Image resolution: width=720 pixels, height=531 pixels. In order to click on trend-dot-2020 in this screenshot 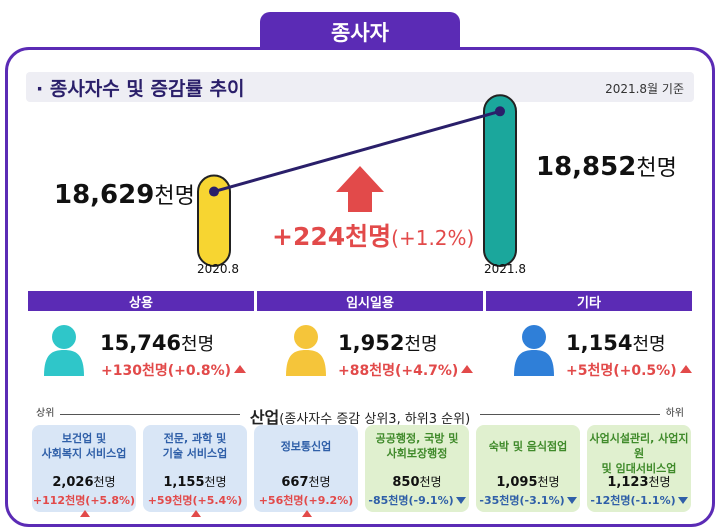, I will do `click(214, 191)`.